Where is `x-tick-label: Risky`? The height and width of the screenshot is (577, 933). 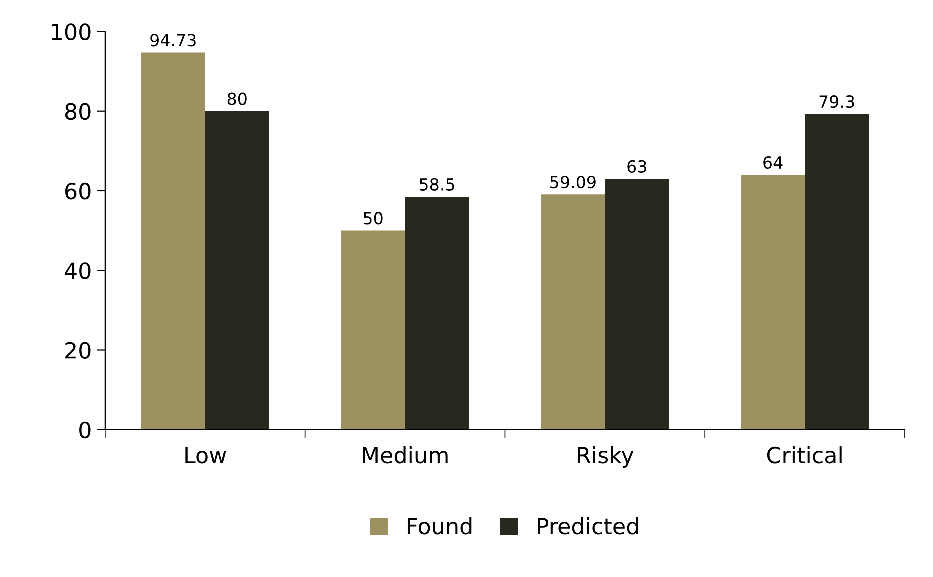 x-tick-label: Risky is located at coordinates (606, 457).